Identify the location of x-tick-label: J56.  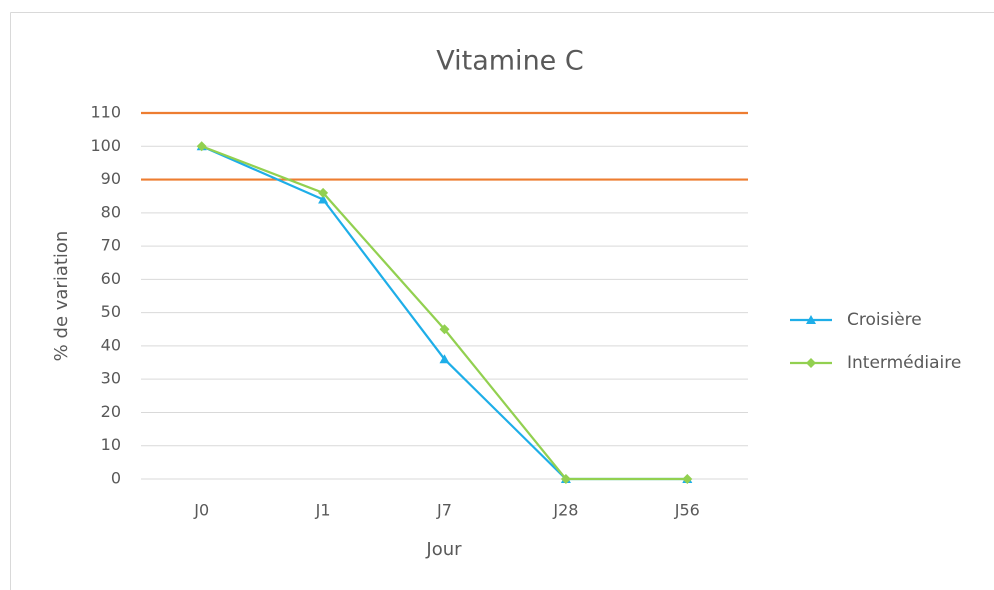
(687, 510).